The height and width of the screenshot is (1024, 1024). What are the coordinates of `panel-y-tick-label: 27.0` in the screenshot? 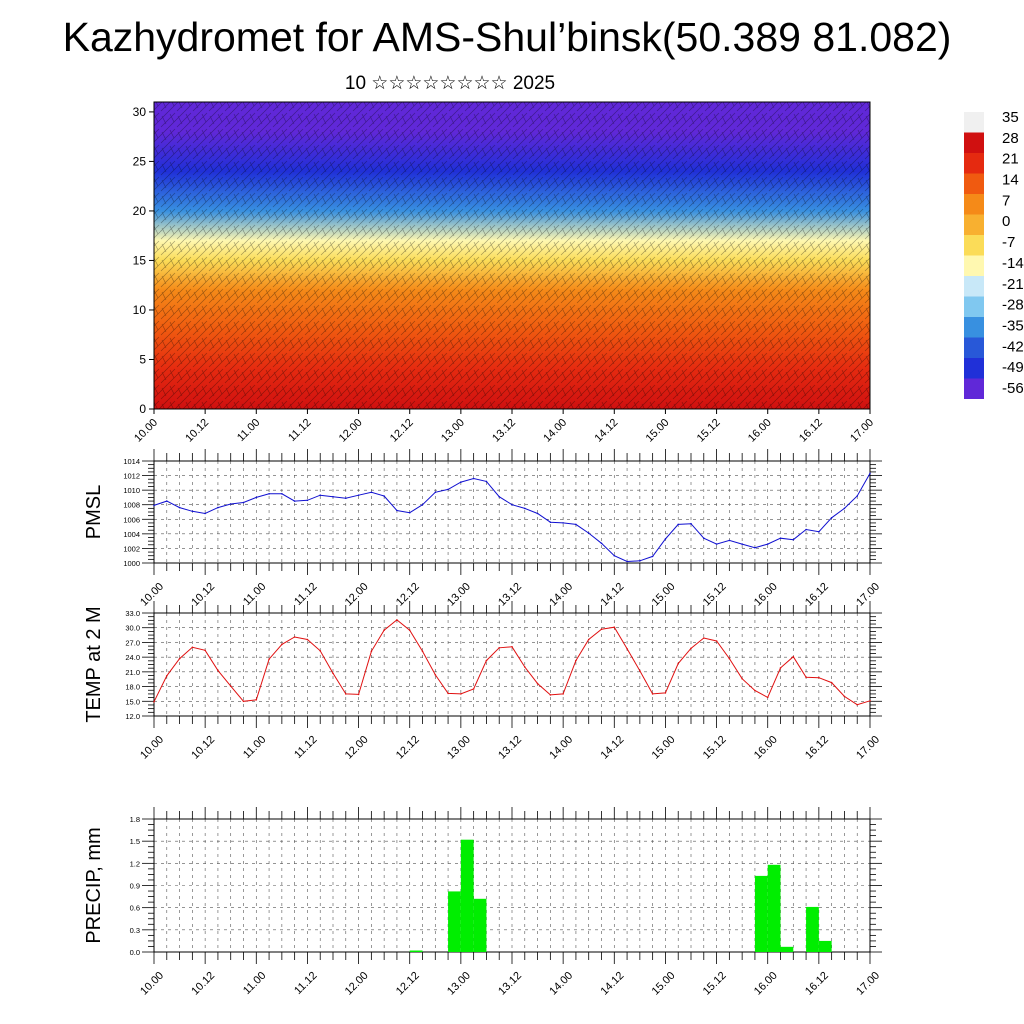 It's located at (132, 642).